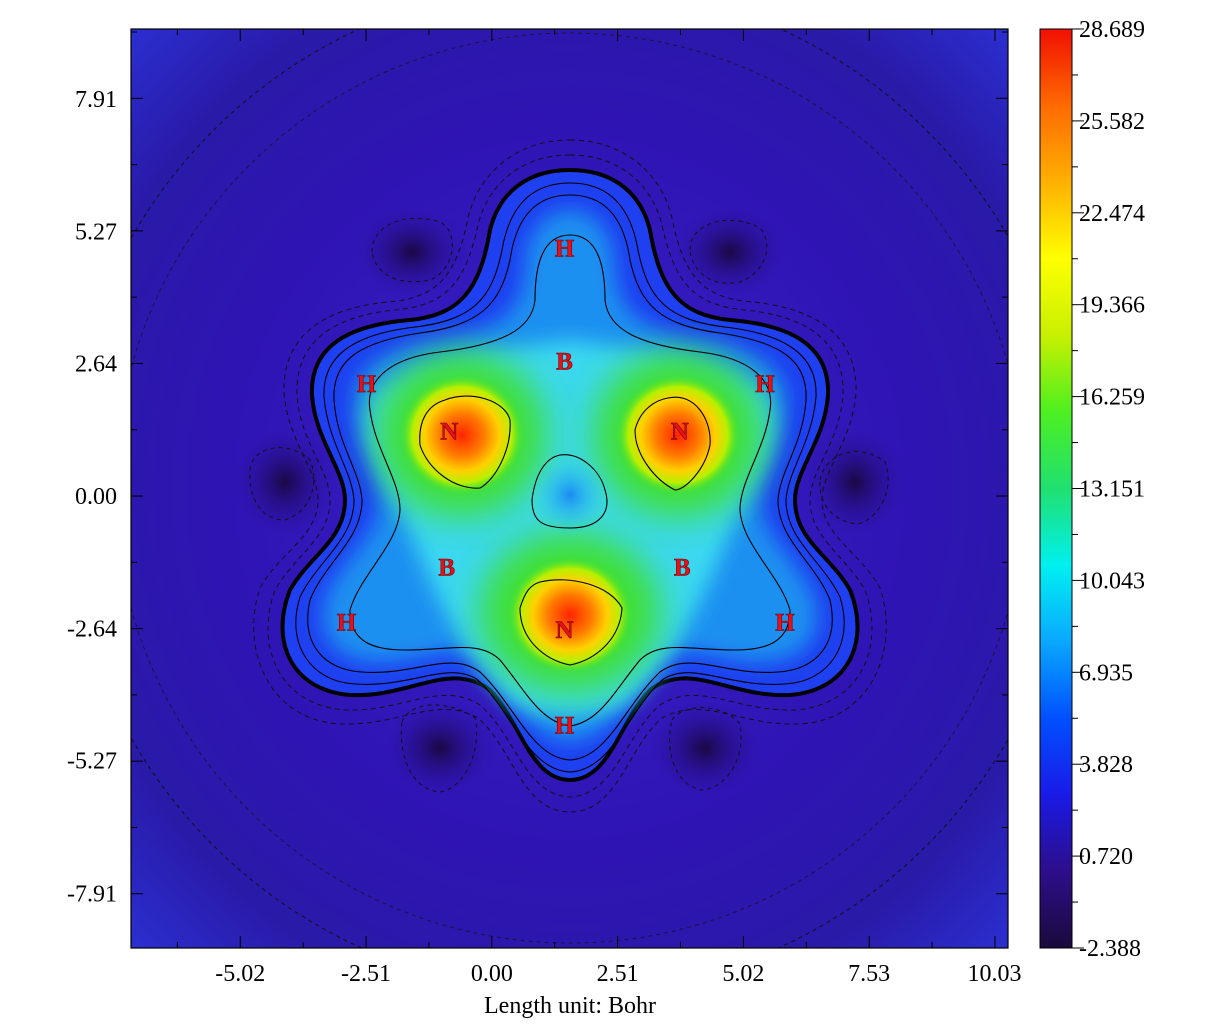 Image resolution: width=1227 pixels, height=1035 pixels. I want to click on colorbar-tick-label: 6.935, so click(1106, 673).